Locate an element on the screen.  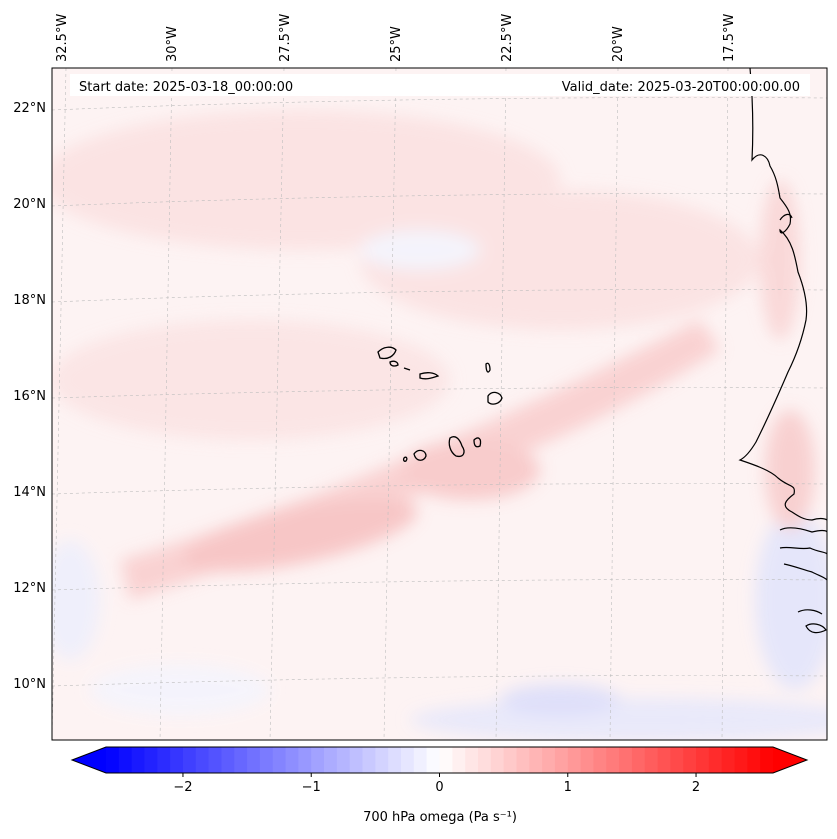
header-background is located at coordinates (440, 85).